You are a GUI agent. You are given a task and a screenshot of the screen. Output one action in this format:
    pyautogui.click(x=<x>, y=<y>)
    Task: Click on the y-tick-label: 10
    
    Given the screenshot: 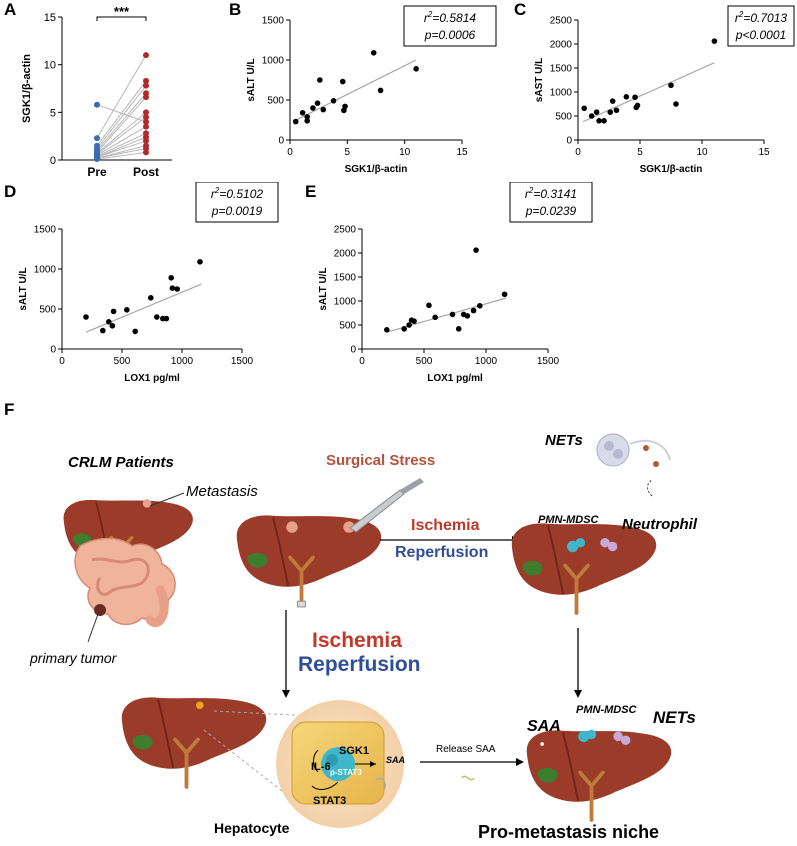 What is the action you would take?
    pyautogui.click(x=50, y=66)
    